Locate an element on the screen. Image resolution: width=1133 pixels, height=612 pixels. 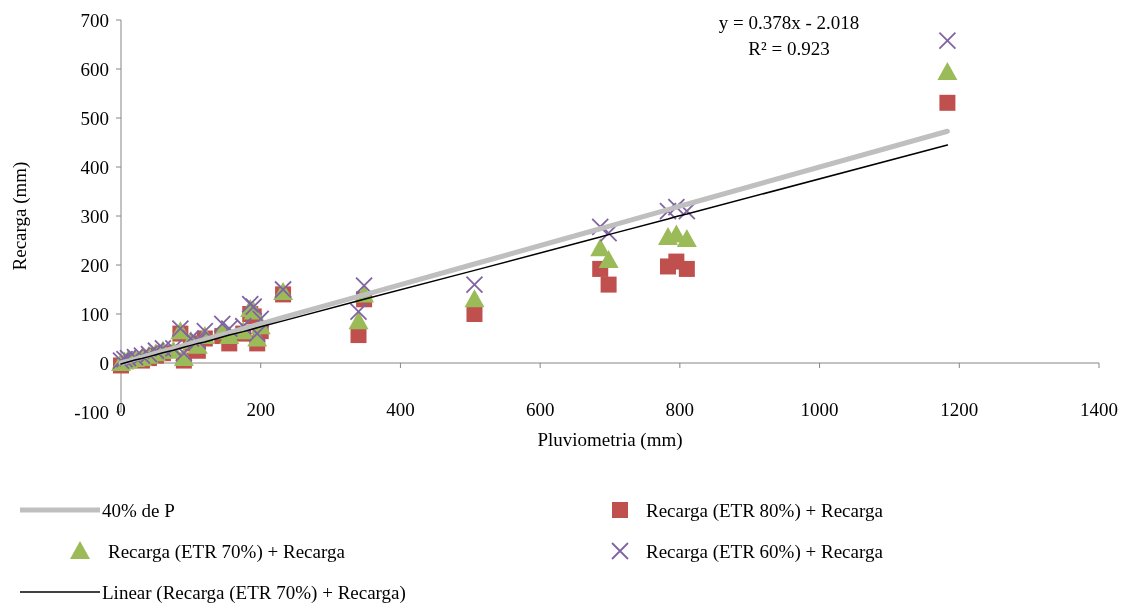
y-tick-label: 600 is located at coordinates (94, 69).